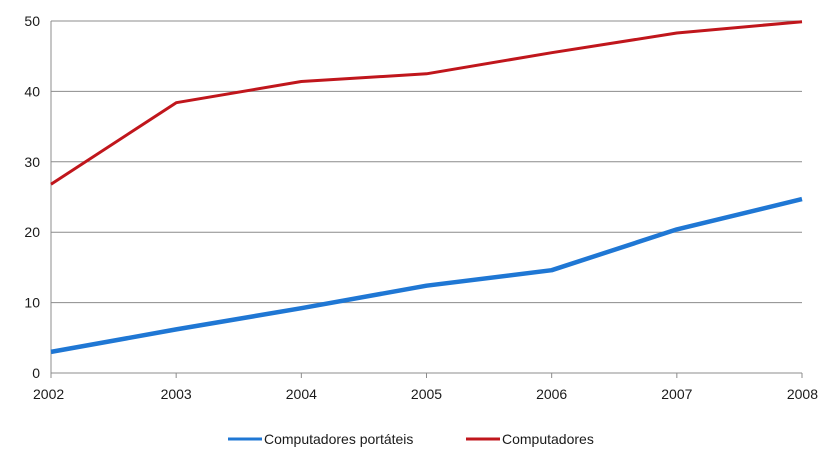 This screenshot has height=454, width=820. I want to click on y-tick-labels: 0 10 20 30 40 50, so click(32, 197).